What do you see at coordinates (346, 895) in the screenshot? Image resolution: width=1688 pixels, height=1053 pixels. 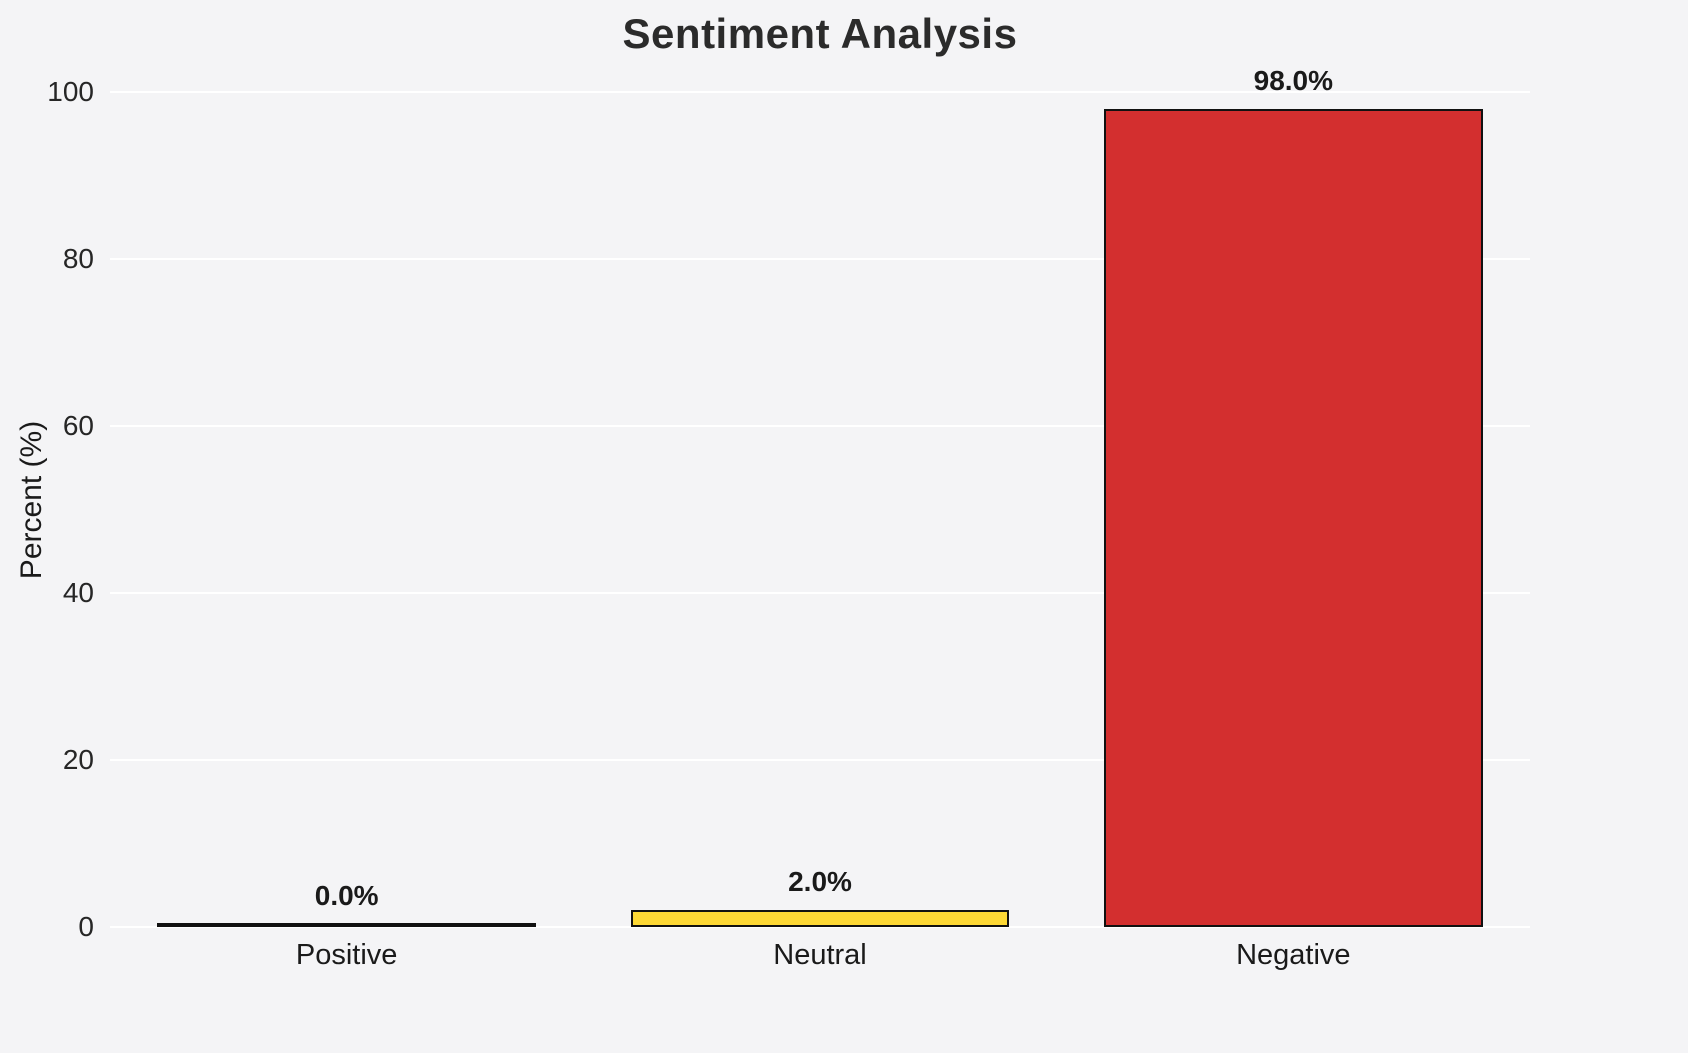 I see `bar-value-label: 0.0%` at bounding box center [346, 895].